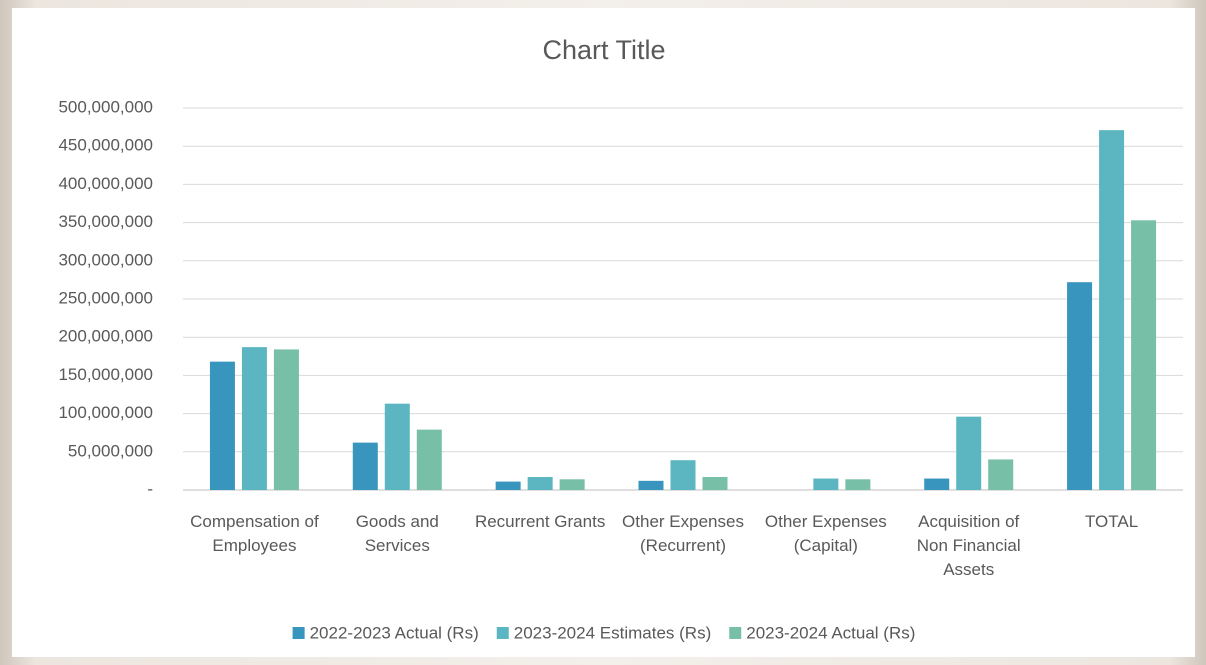 This screenshot has width=1206, height=665. Describe the element at coordinates (830, 632) in the screenshot. I see `legend-label: 2023-2024 Actual (Rs)` at that location.